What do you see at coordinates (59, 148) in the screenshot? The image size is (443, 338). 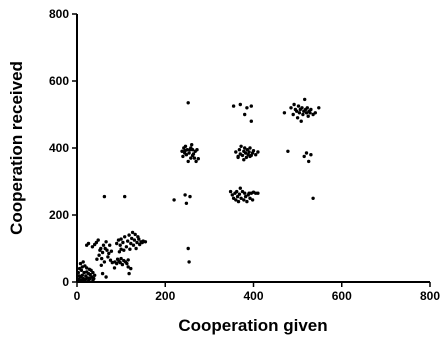 I see `y-tick-label: 400` at bounding box center [59, 148].